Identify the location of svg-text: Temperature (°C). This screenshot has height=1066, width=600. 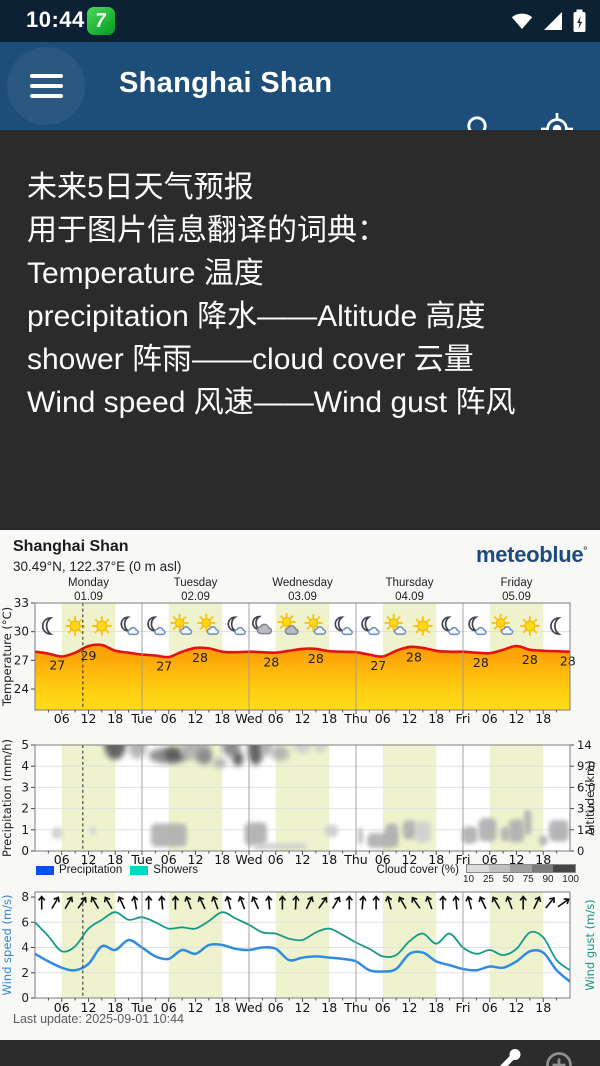
(7, 657).